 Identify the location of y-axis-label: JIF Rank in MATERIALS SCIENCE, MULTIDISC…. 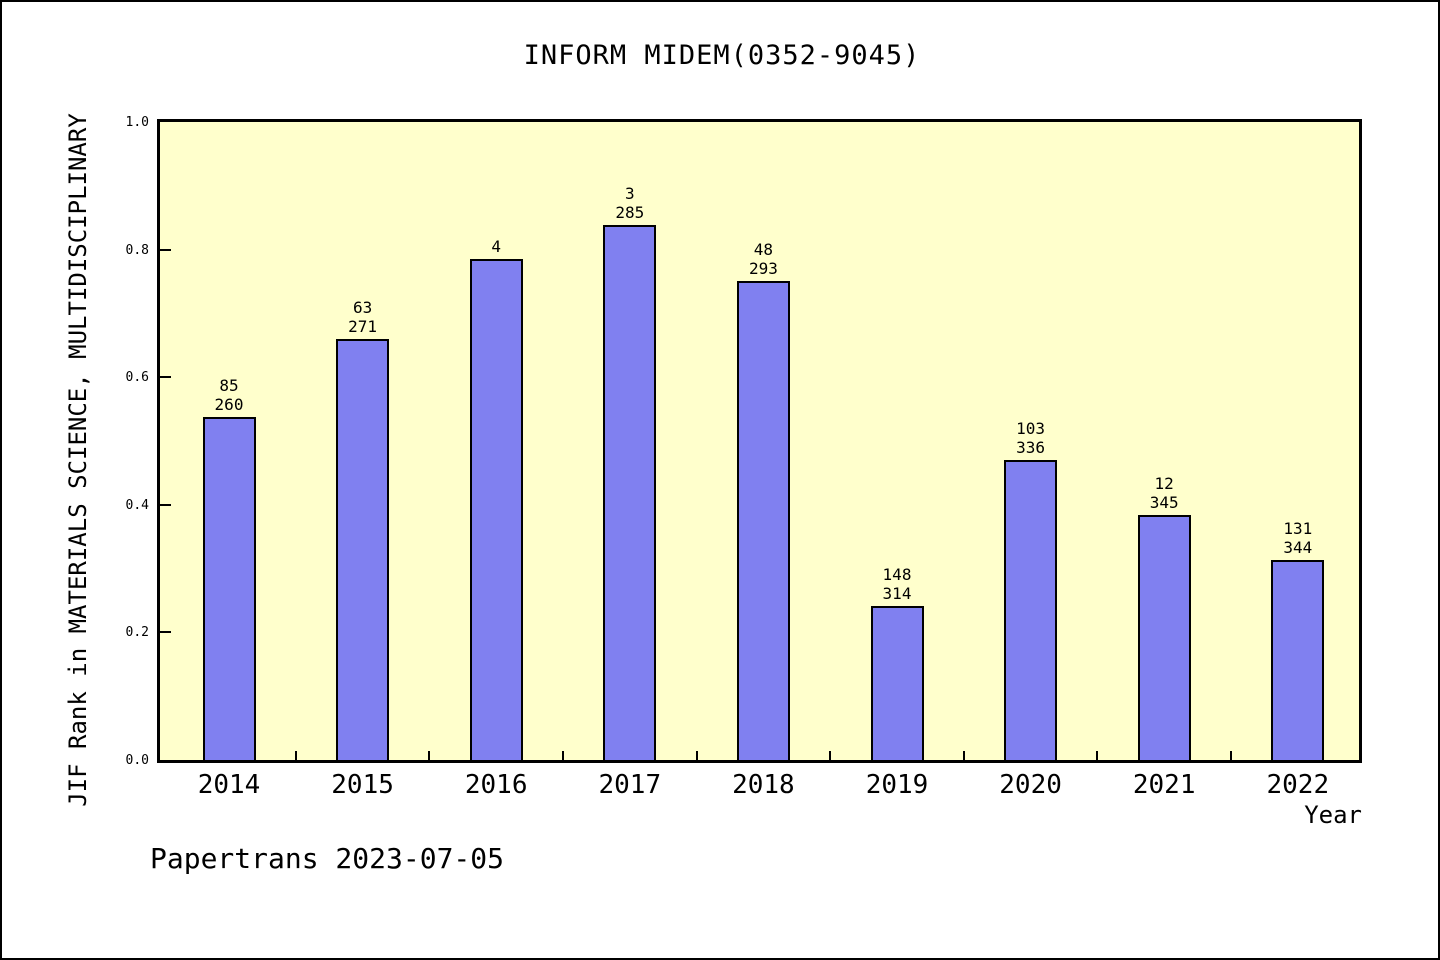
(78, 460).